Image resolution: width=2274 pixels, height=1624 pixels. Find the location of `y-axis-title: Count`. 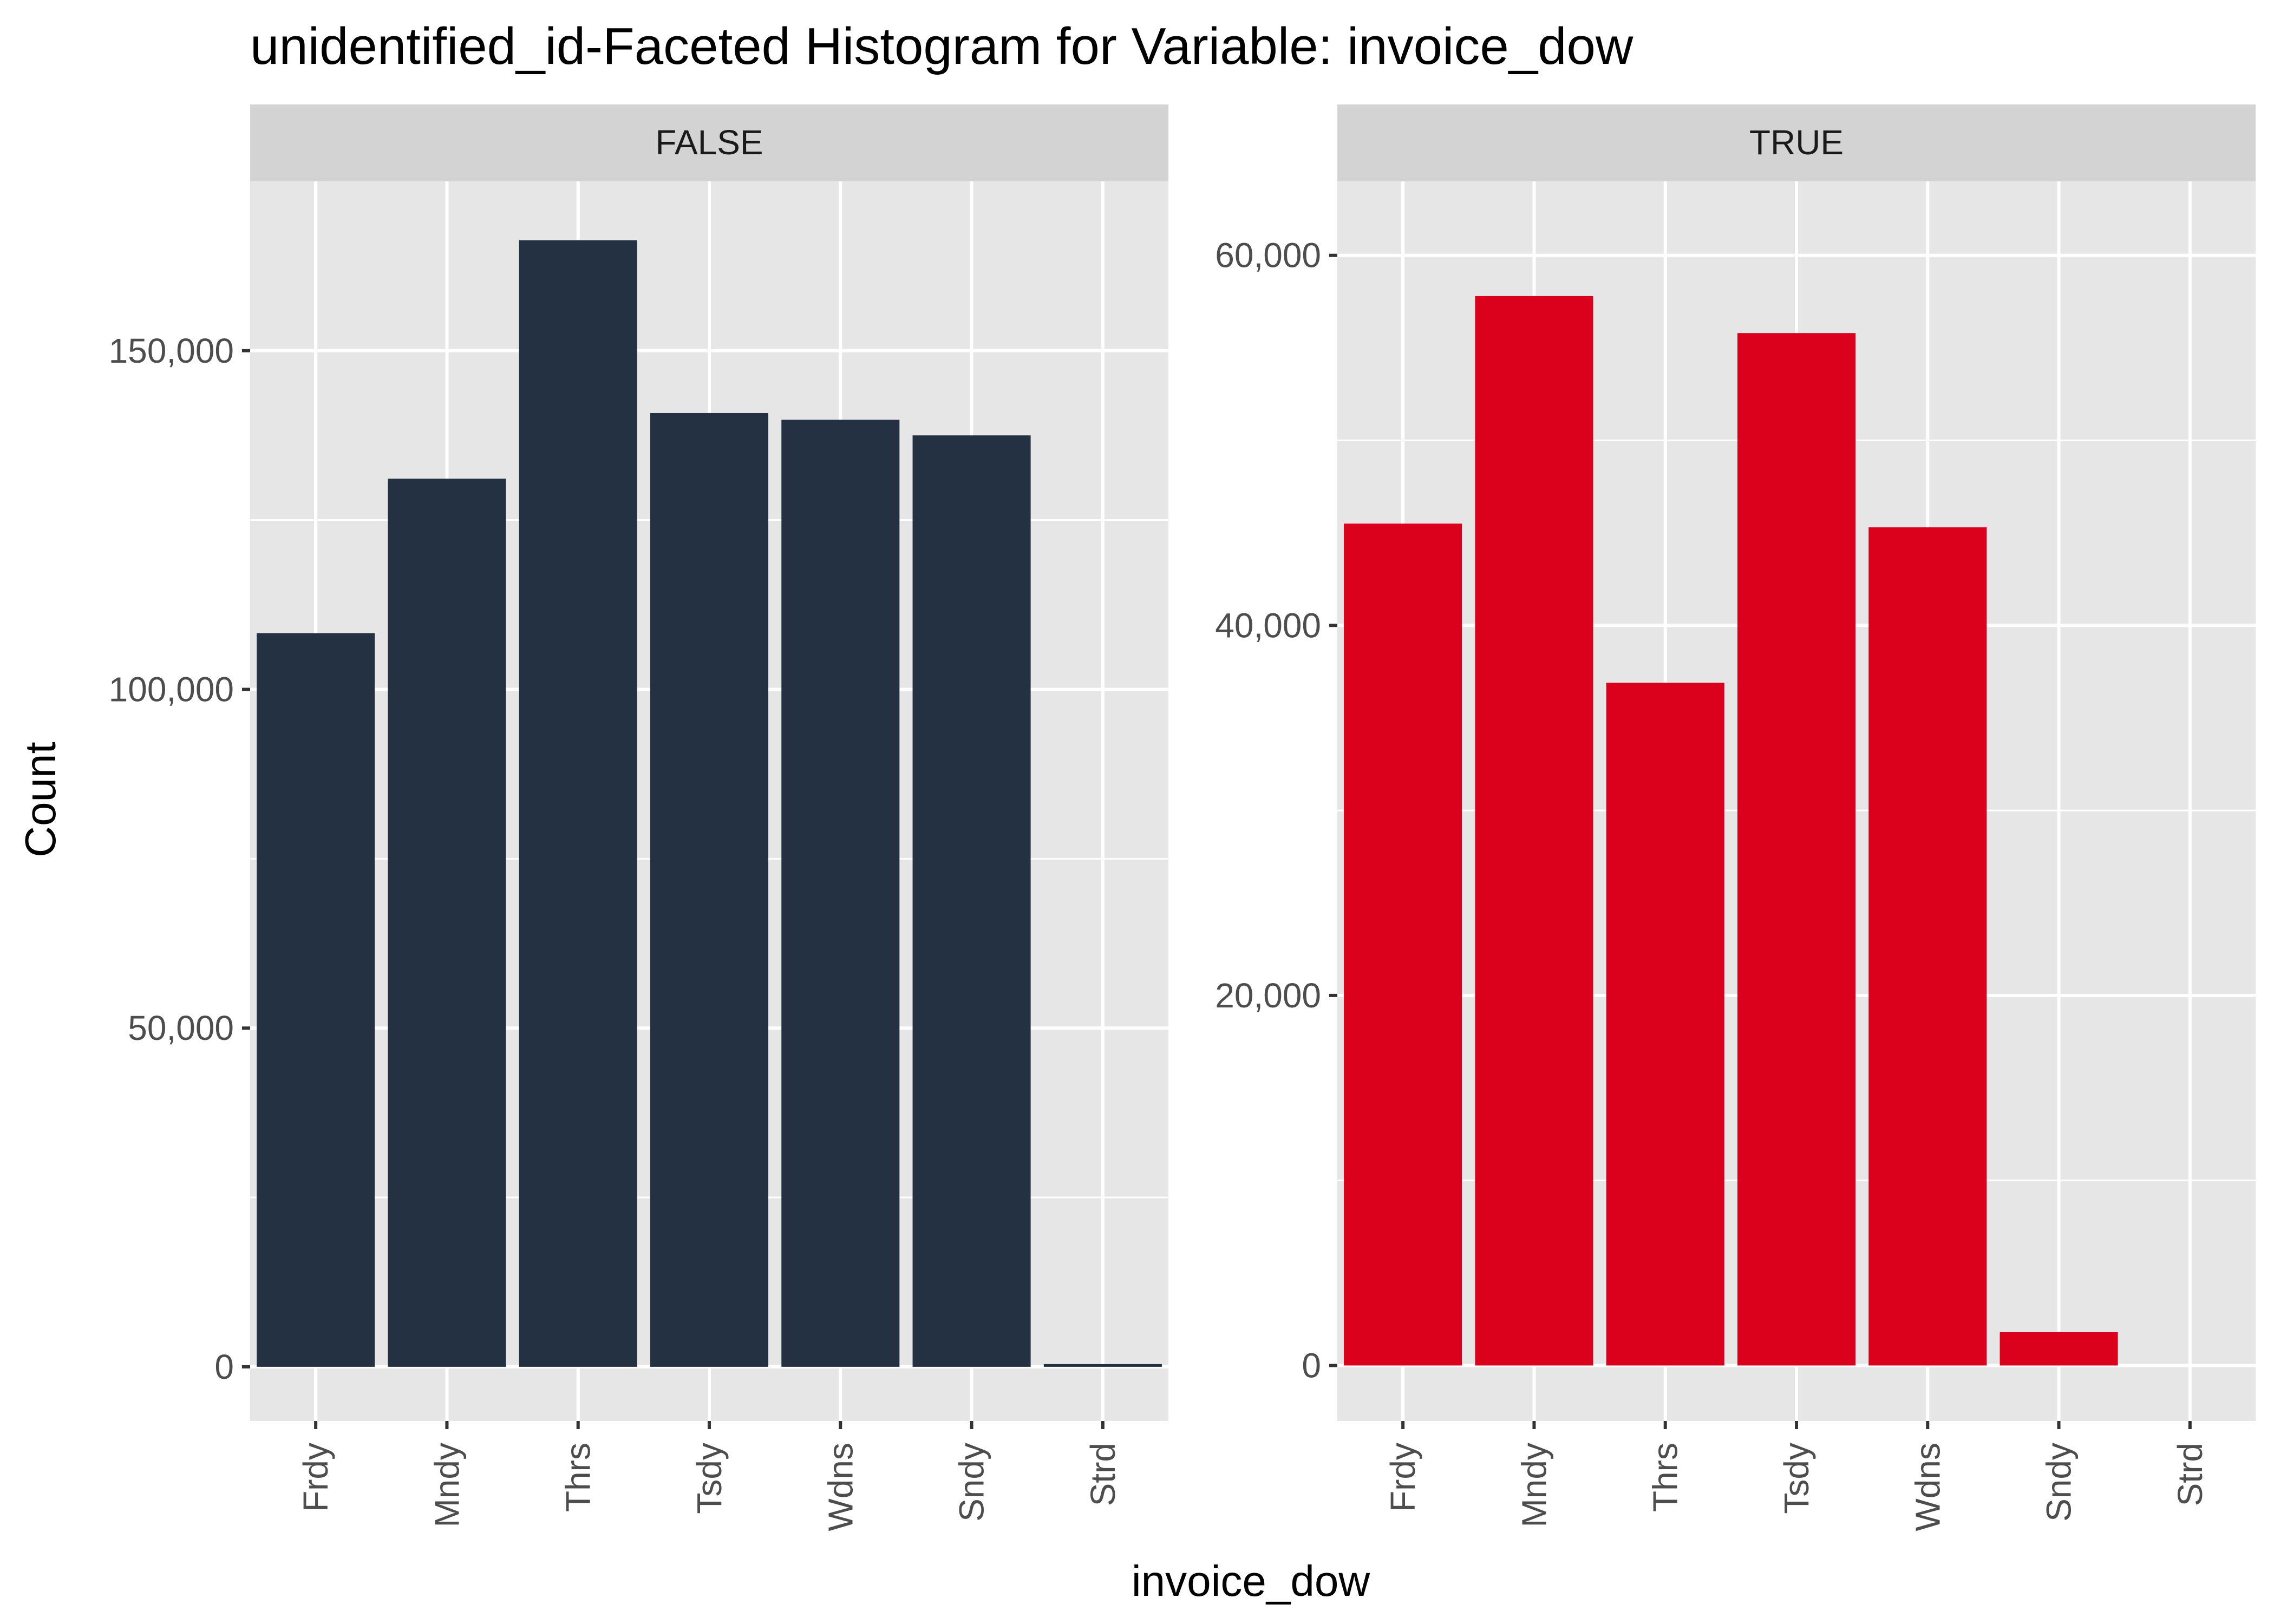

y-axis-title: Count is located at coordinates (40, 800).